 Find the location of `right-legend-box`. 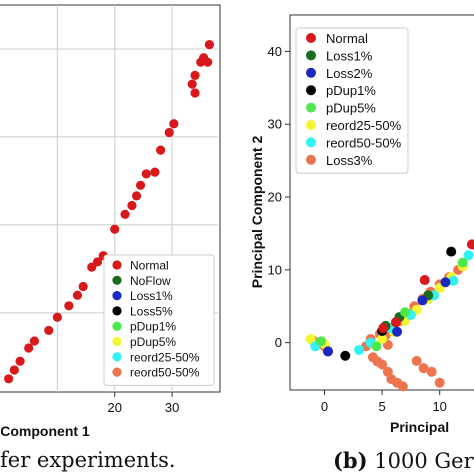

right-legend-box is located at coordinates (352, 100).